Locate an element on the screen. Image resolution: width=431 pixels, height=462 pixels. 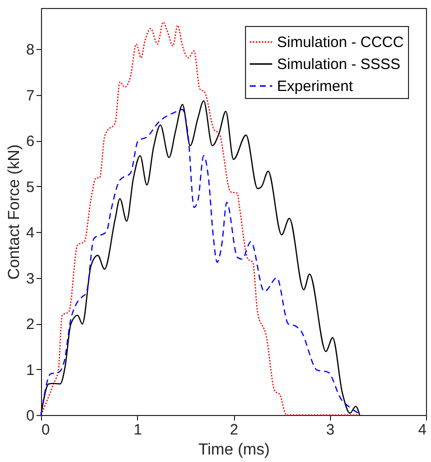
legend-label: Simulation - CCCC is located at coordinates (340, 42).